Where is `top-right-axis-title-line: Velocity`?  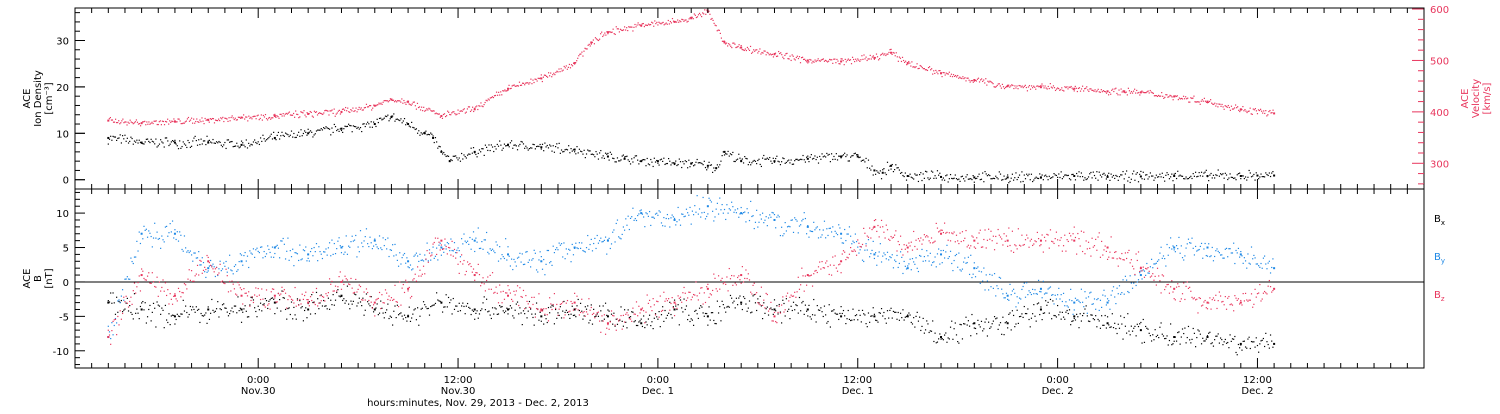 top-right-axis-title-line: Velocity is located at coordinates (1476, 98).